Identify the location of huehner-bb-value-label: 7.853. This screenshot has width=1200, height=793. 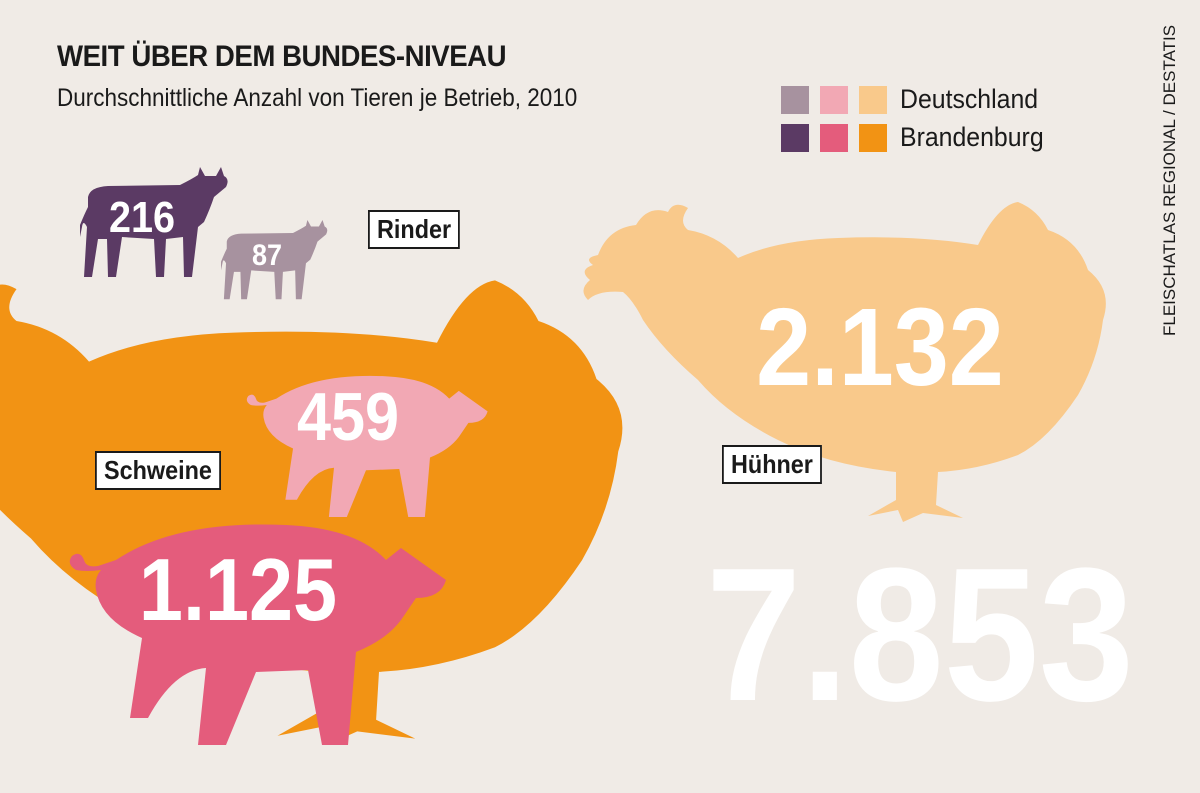
(920, 635).